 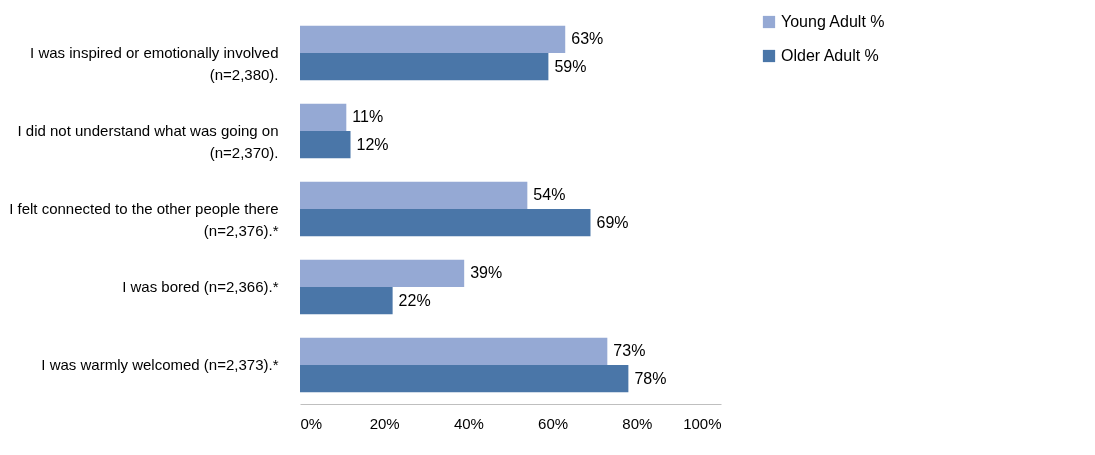 I want to click on x-tick-label: 20%, so click(x=384, y=423).